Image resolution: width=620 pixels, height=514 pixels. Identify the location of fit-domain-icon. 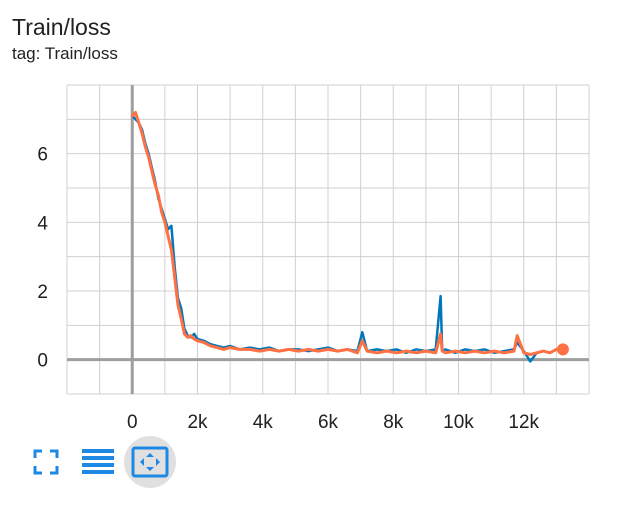
(150, 462).